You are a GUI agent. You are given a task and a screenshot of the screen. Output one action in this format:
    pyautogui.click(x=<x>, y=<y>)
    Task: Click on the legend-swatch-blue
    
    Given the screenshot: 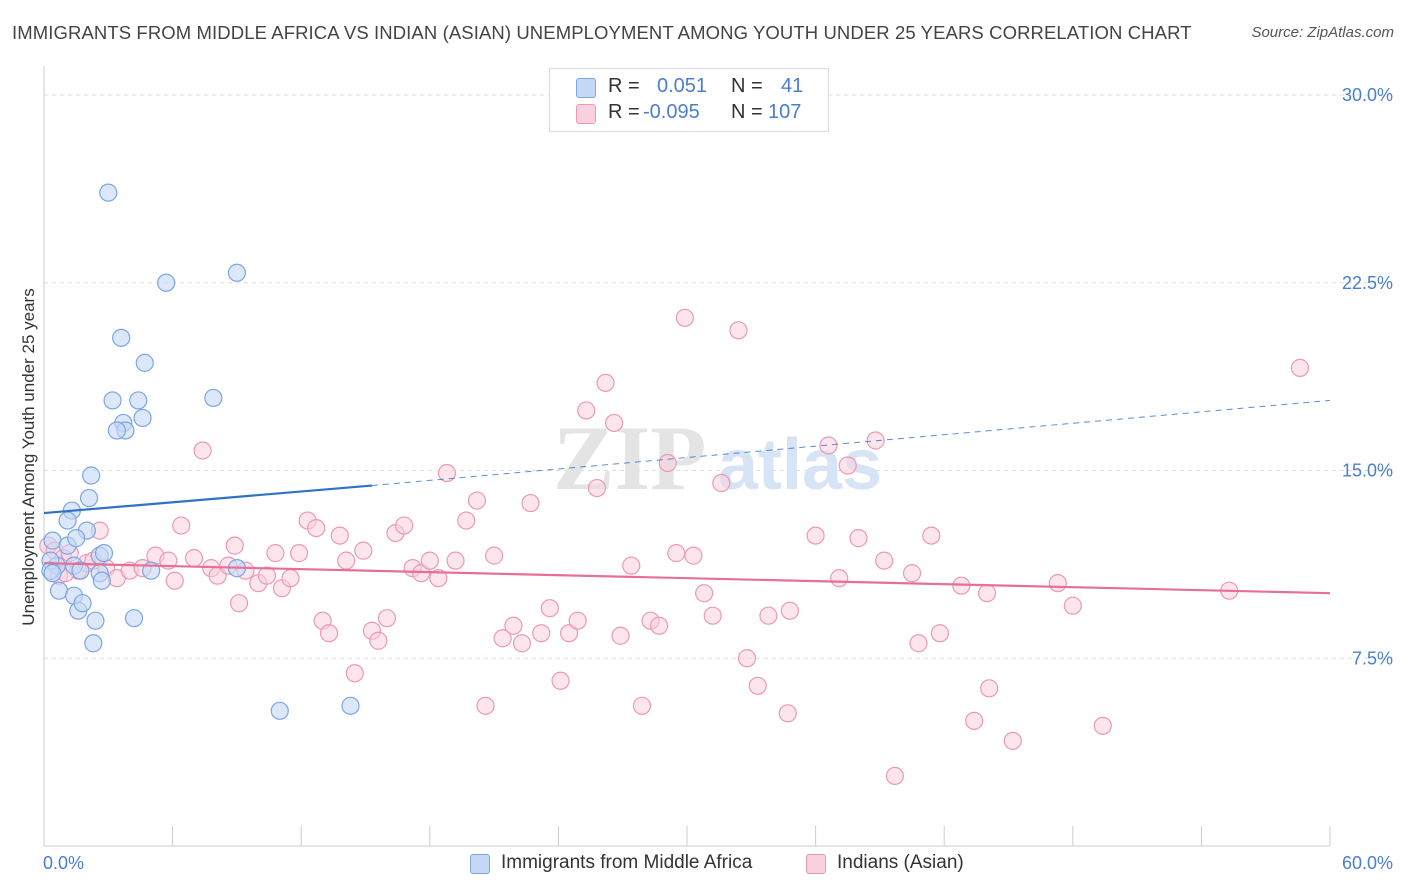 What is the action you would take?
    pyautogui.click(x=586, y=88)
    